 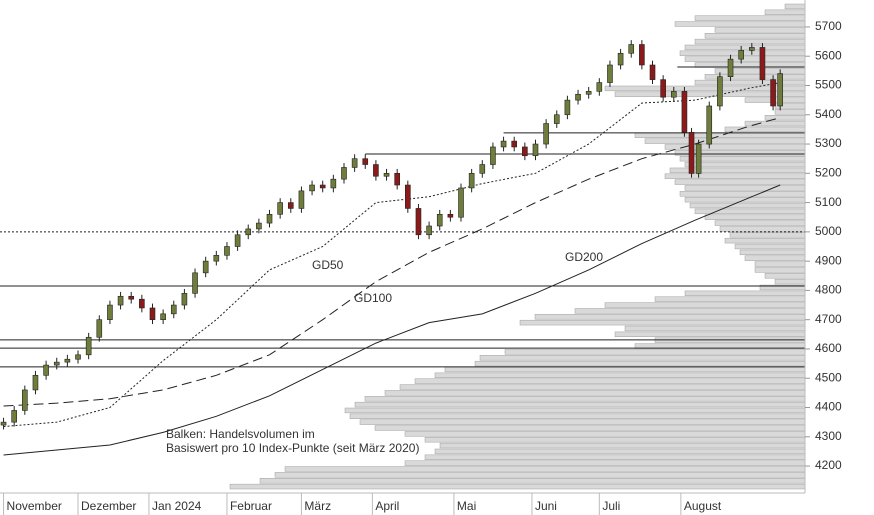 I want to click on y-tick-label: 5000, so click(x=828, y=231).